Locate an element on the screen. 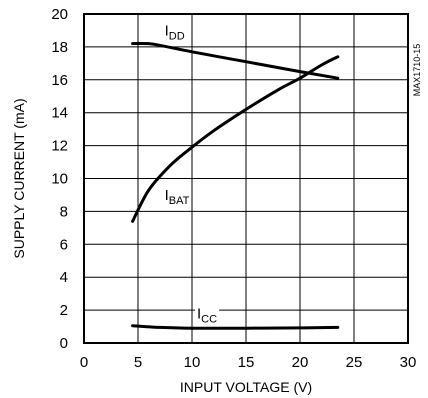  x-tick-labels: 0 5 10 15 20 25 30 is located at coordinates (248, 362).